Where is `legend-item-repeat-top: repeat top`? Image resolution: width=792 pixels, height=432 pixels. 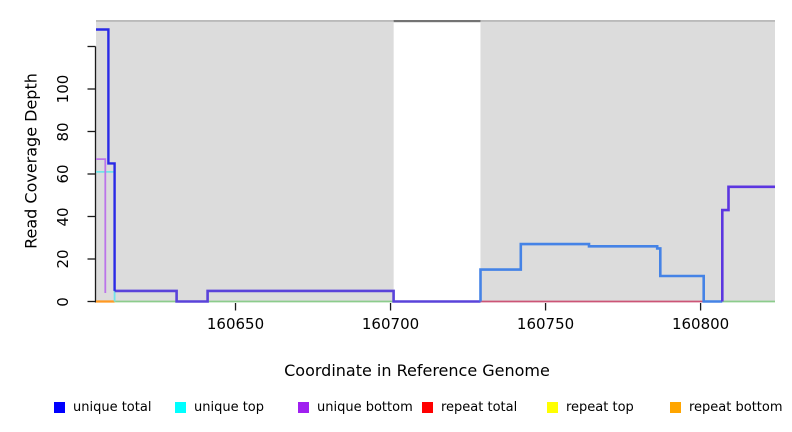 legend-item-repeat-top: repeat top is located at coordinates (590, 407).